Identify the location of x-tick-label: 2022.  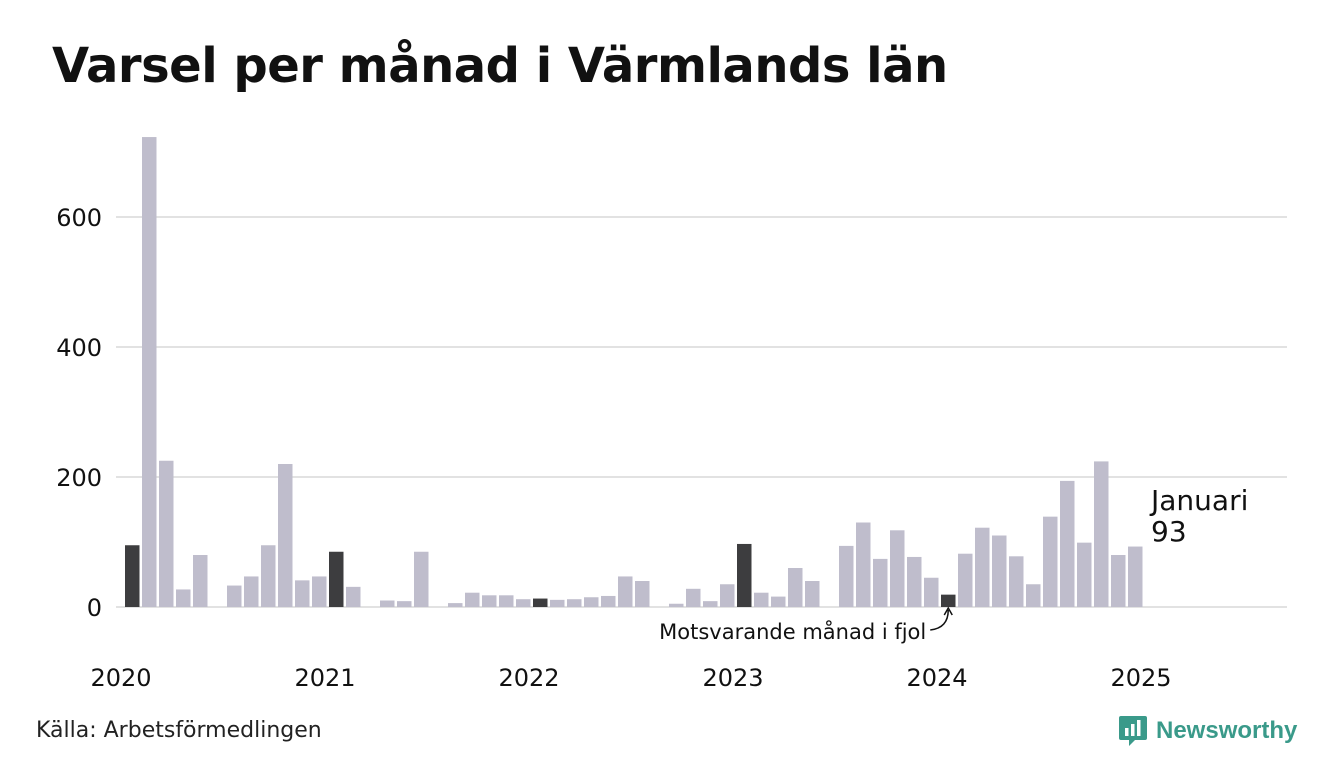
(528, 678).